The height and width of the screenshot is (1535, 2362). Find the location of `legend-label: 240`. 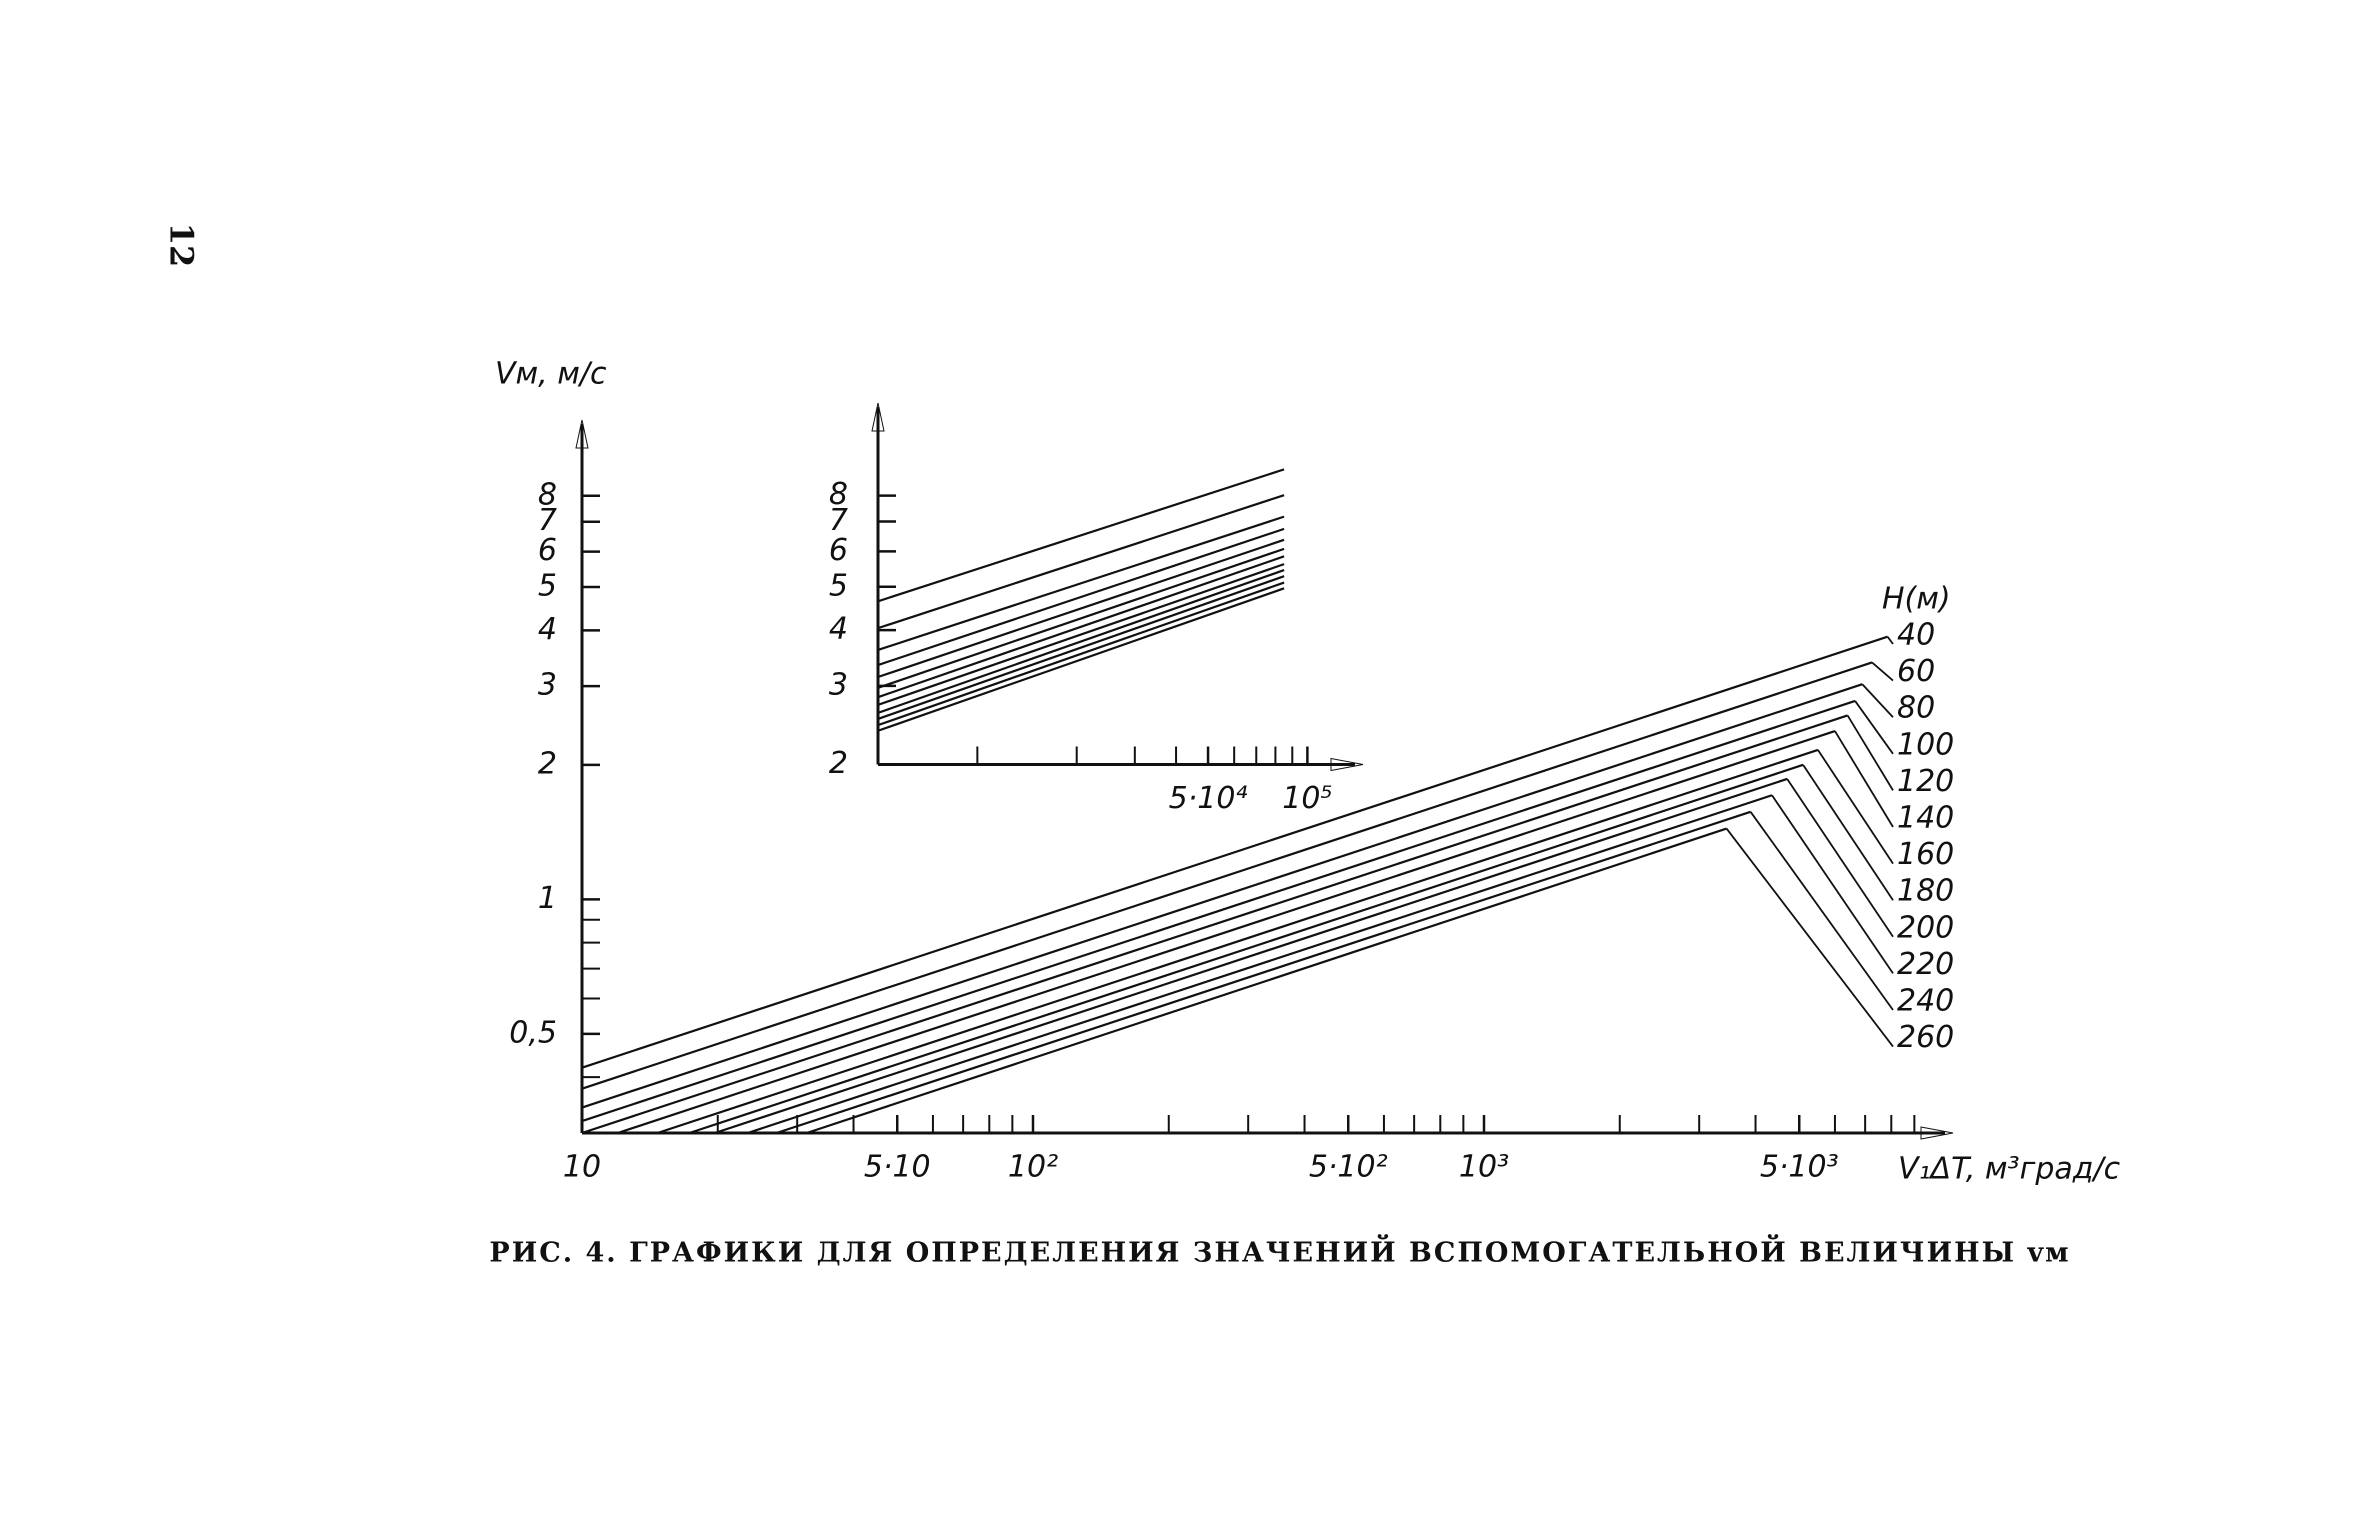

legend-label: 240 is located at coordinates (1925, 1001).